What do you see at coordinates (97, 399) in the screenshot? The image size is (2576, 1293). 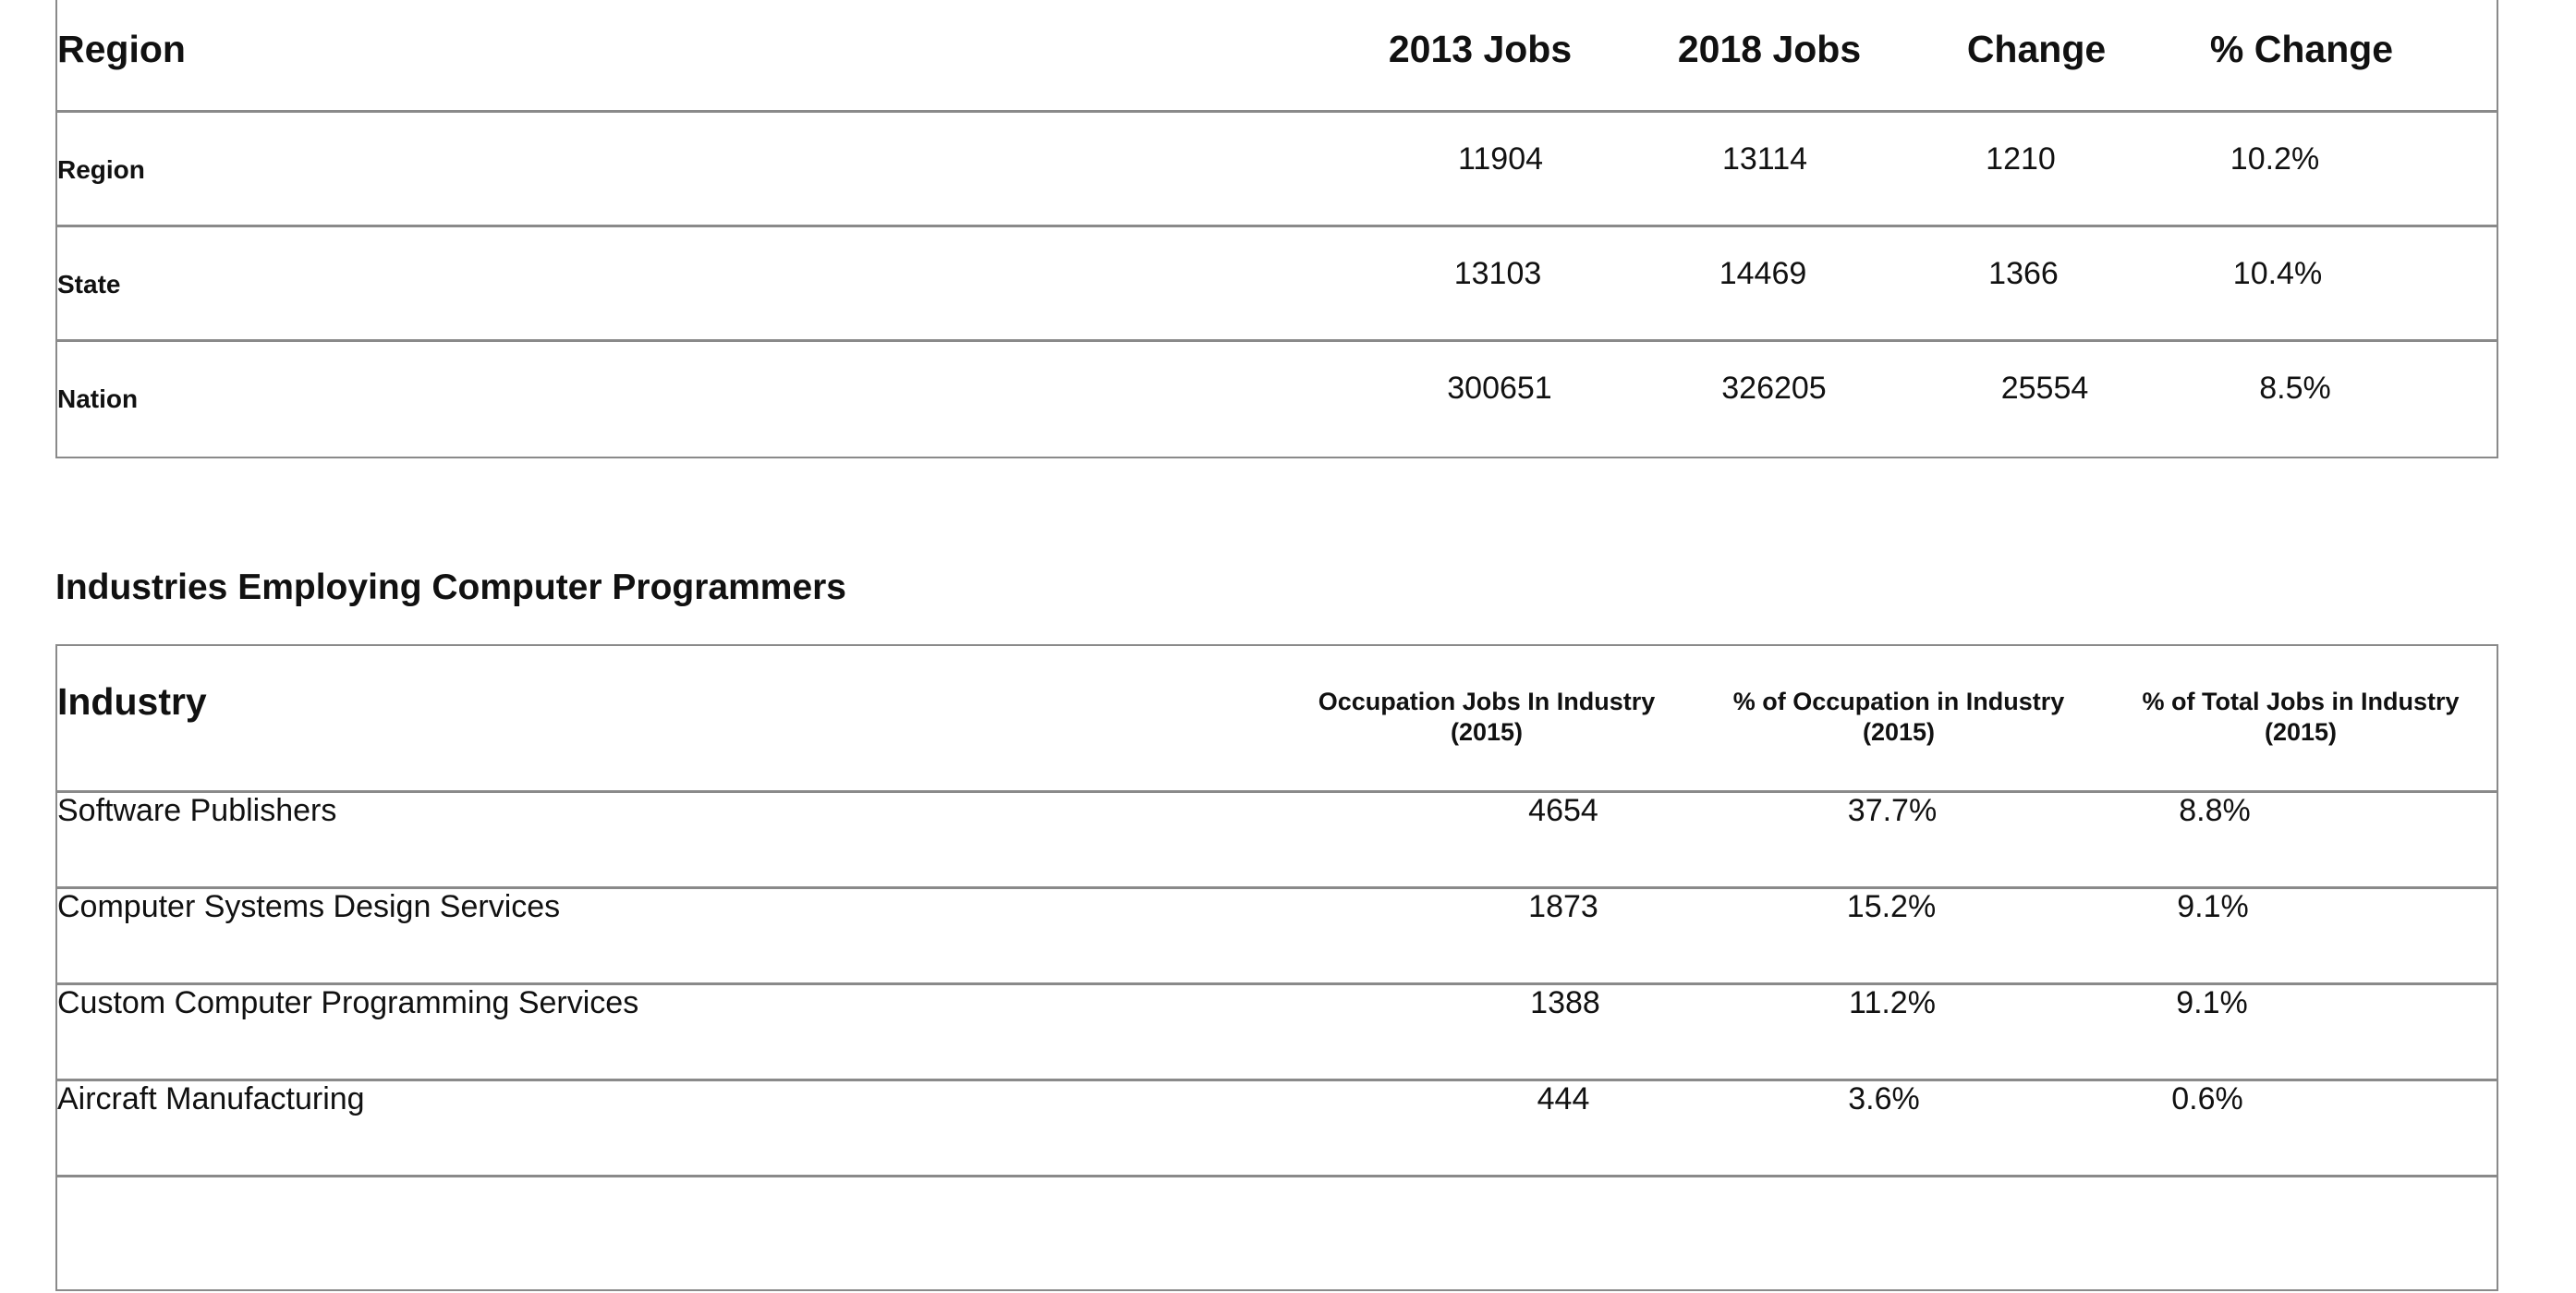 I see `row-label: Nation` at bounding box center [97, 399].